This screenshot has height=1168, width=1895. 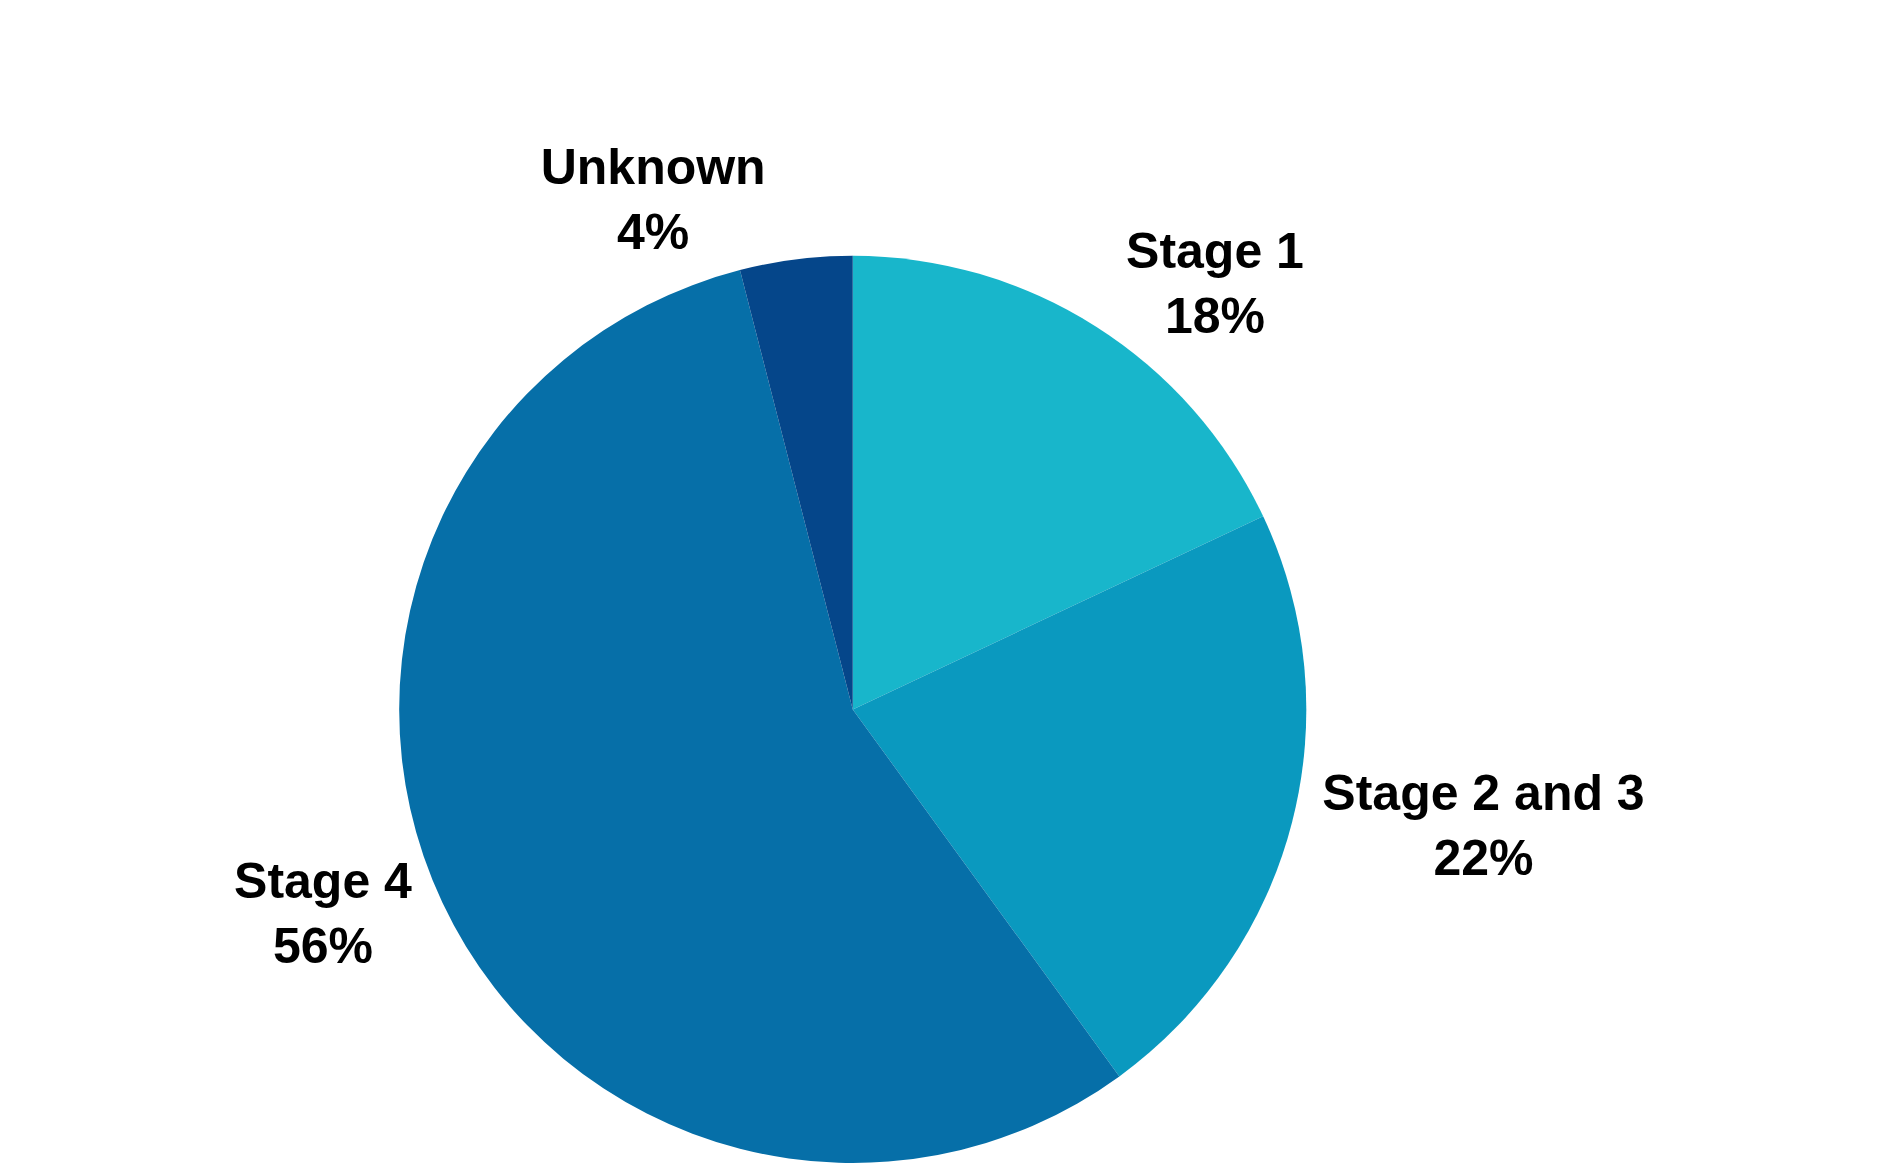 I want to click on slice-label: Stage 4, so click(x=323, y=881).